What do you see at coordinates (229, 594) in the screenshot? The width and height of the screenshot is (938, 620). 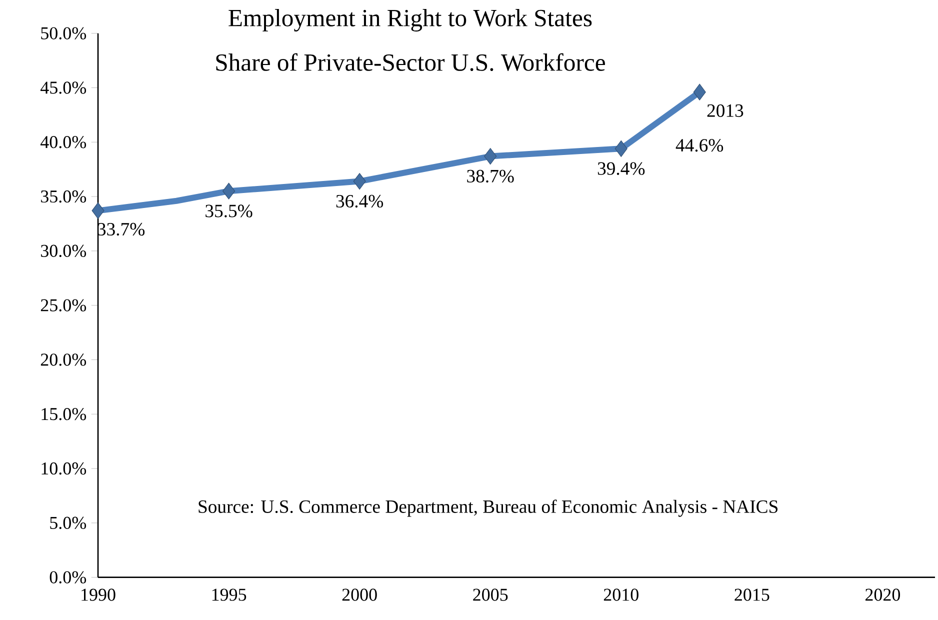 I see `x-tick-label: 1995` at bounding box center [229, 594].